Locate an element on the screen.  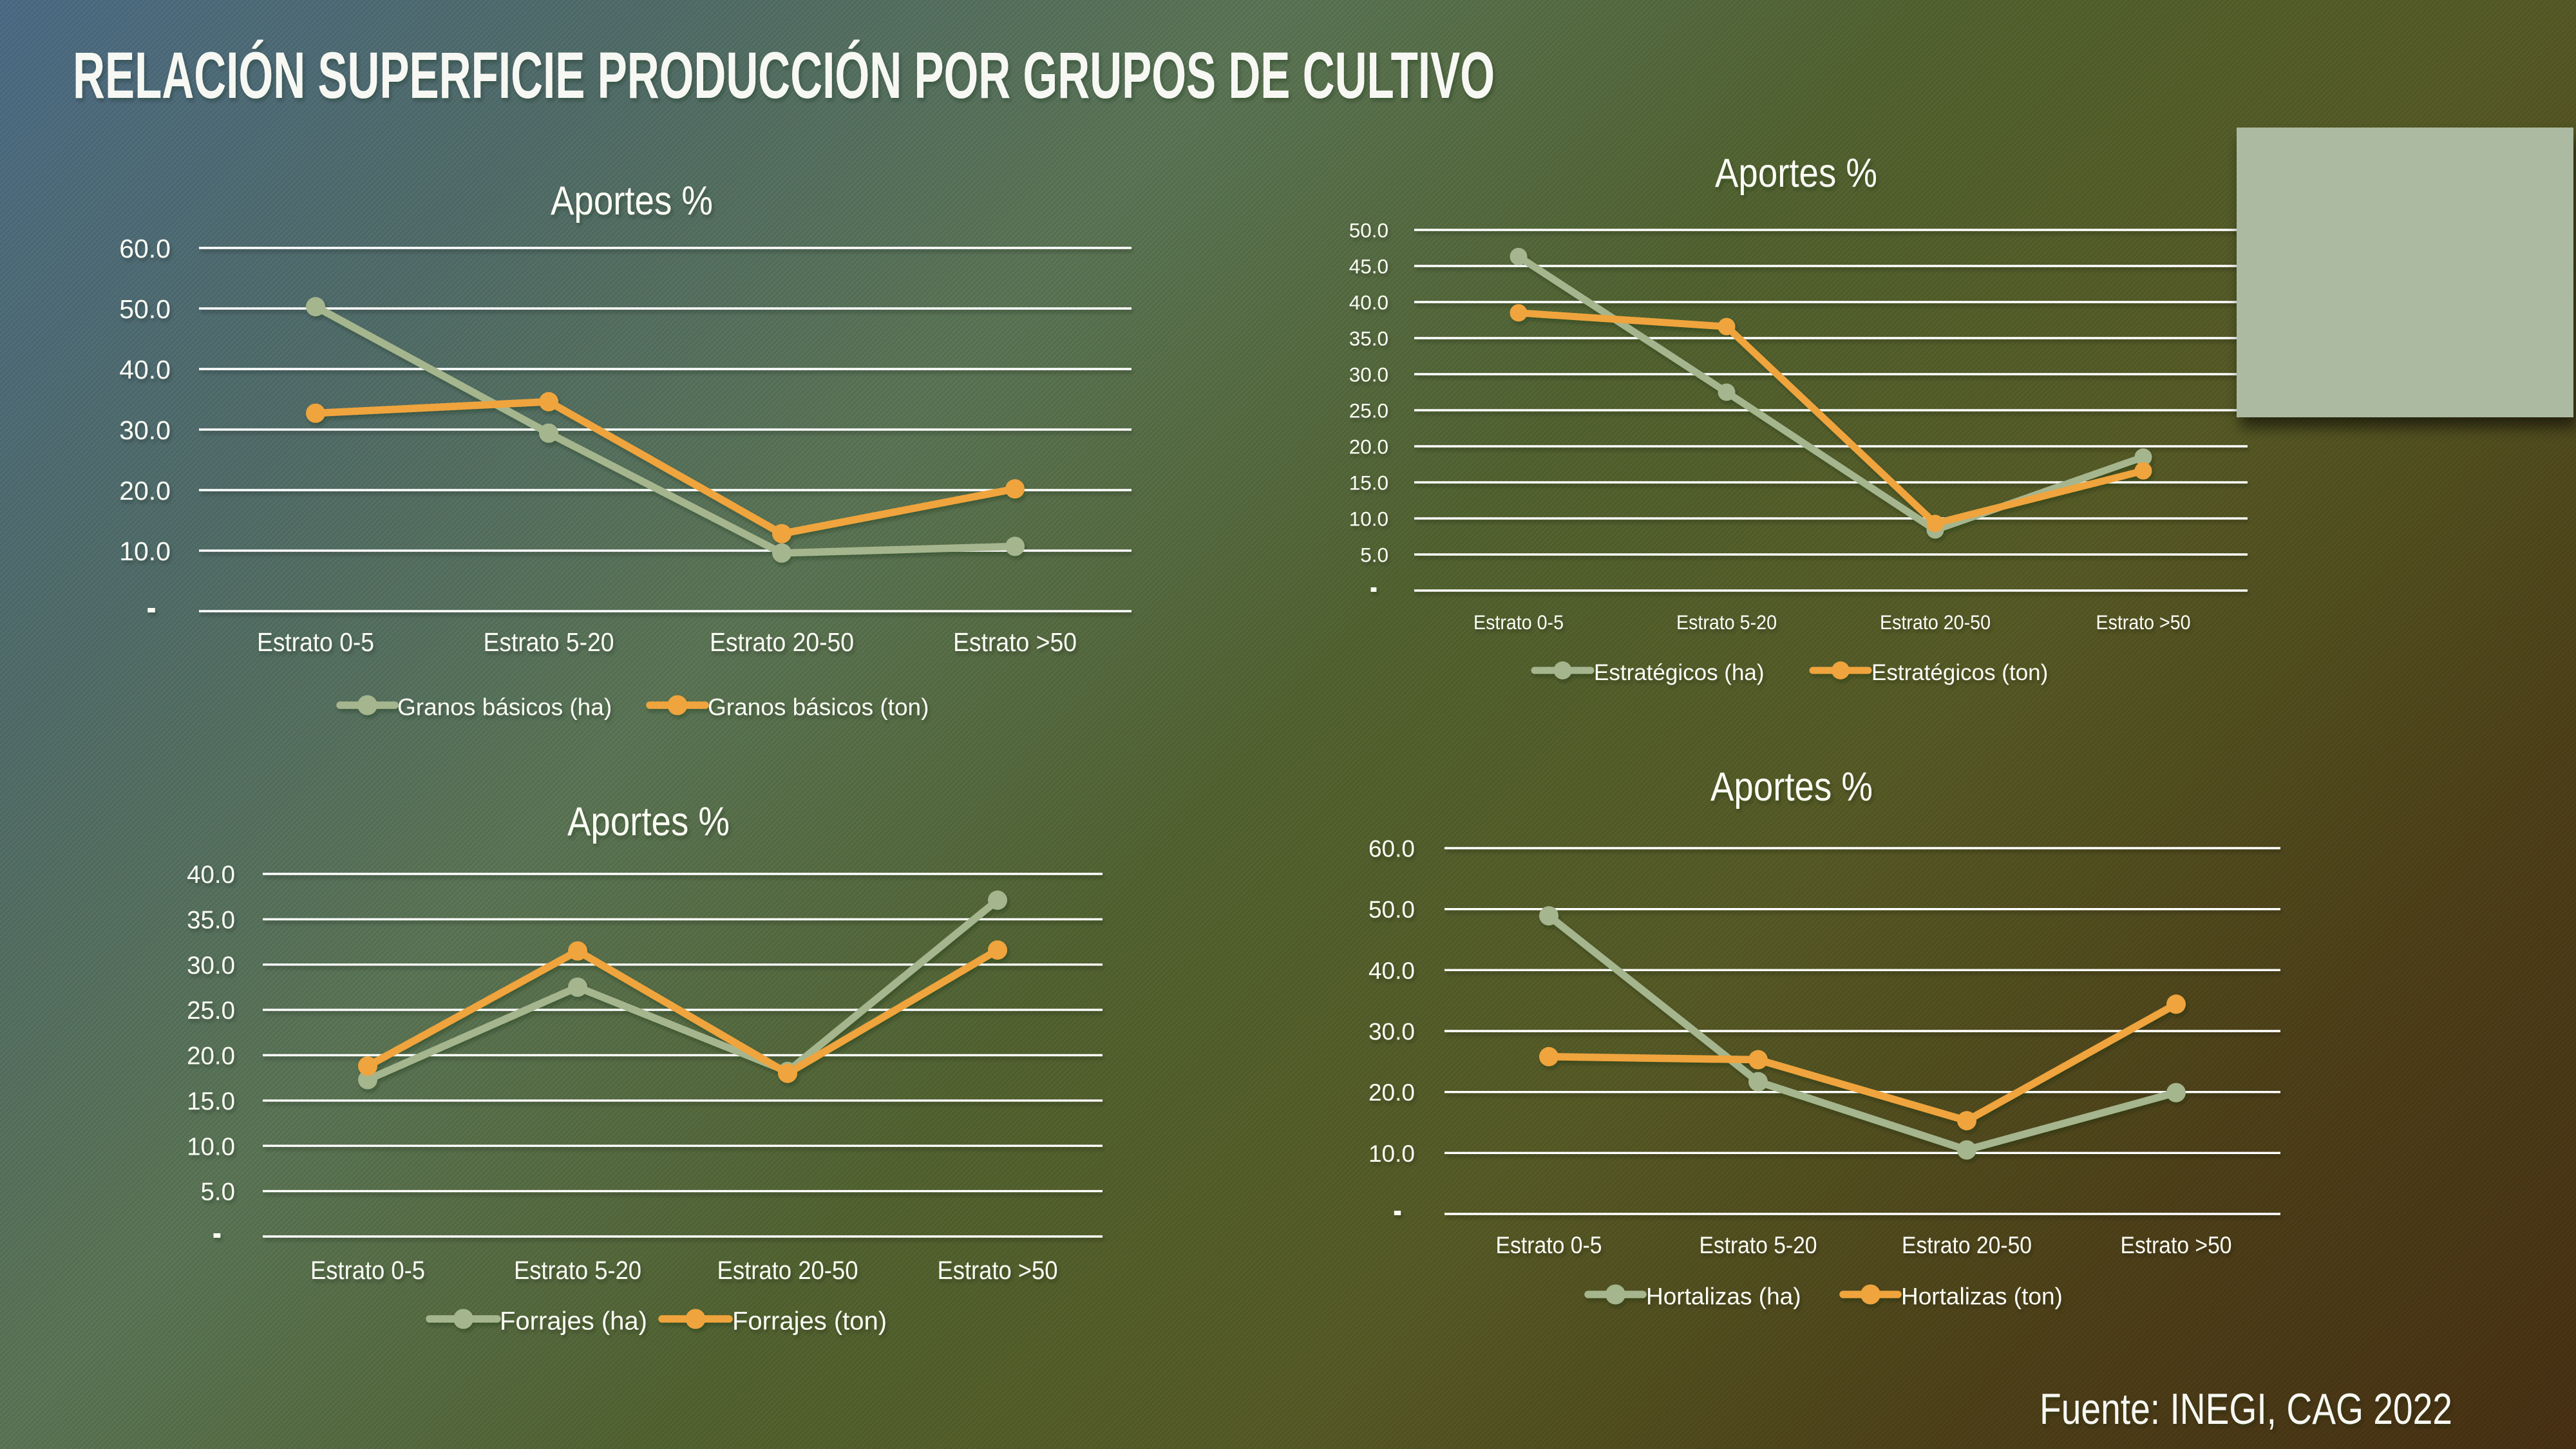
svg-text: Forrajes (ton) is located at coordinates (810, 1321).